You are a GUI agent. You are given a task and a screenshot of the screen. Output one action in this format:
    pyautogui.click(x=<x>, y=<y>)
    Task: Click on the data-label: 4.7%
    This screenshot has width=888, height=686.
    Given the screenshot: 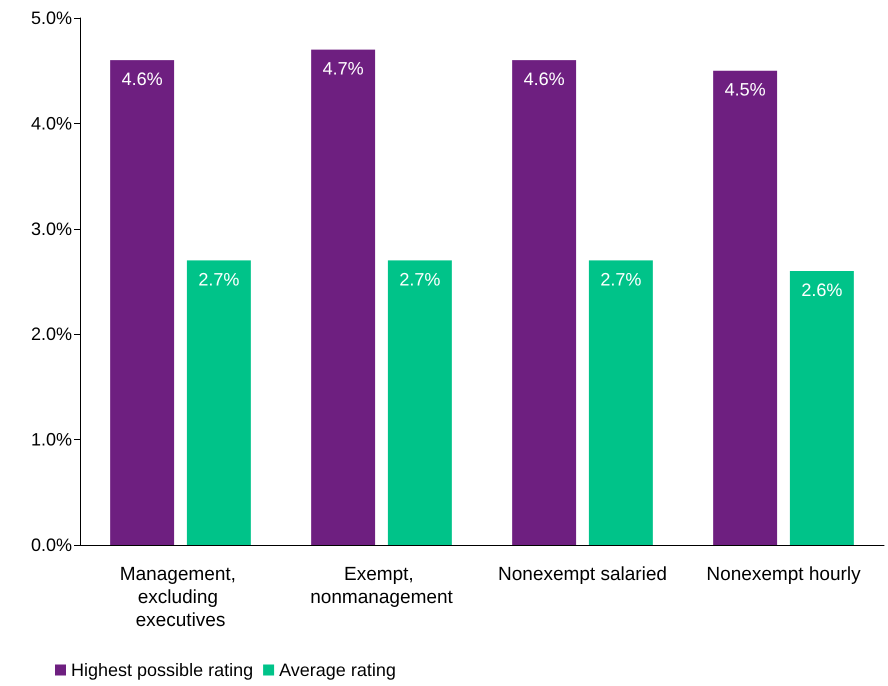 What is the action you would take?
    pyautogui.click(x=343, y=68)
    